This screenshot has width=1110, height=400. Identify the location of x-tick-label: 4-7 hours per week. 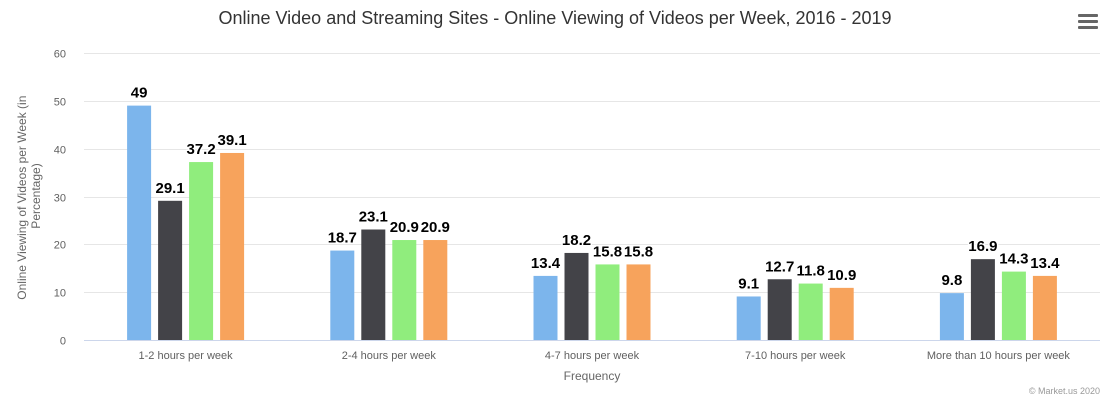
(592, 356).